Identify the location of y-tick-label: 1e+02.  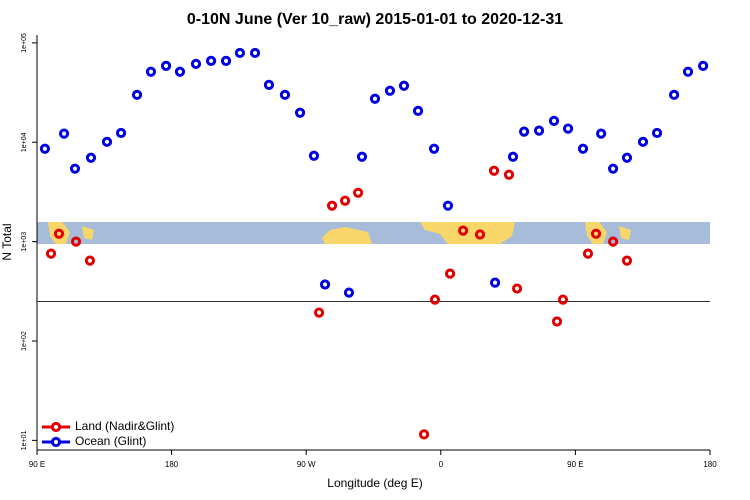
(24, 341).